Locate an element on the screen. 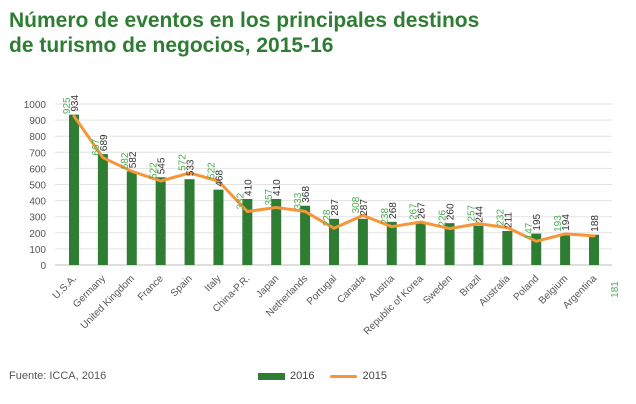 This screenshot has width=636, height=404. x-tick-label: Spain is located at coordinates (182, 286).